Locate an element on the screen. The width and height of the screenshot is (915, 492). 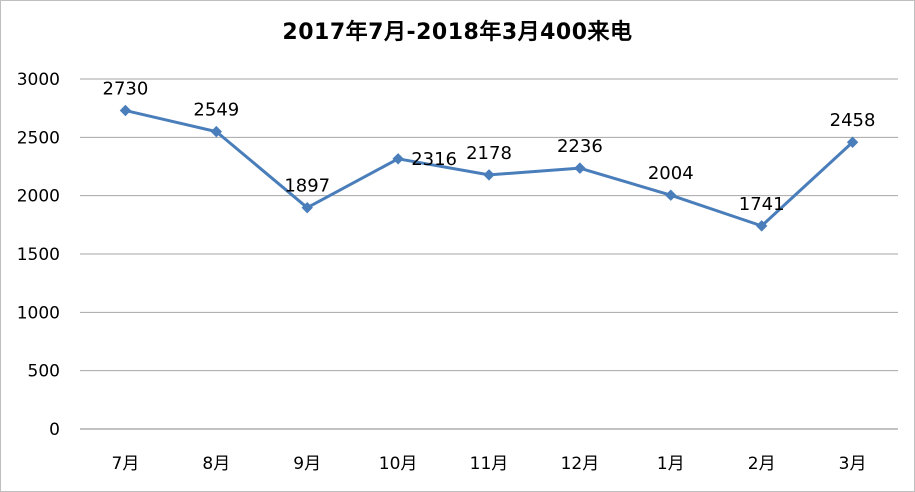
data-label: 2730 is located at coordinates (126, 89).